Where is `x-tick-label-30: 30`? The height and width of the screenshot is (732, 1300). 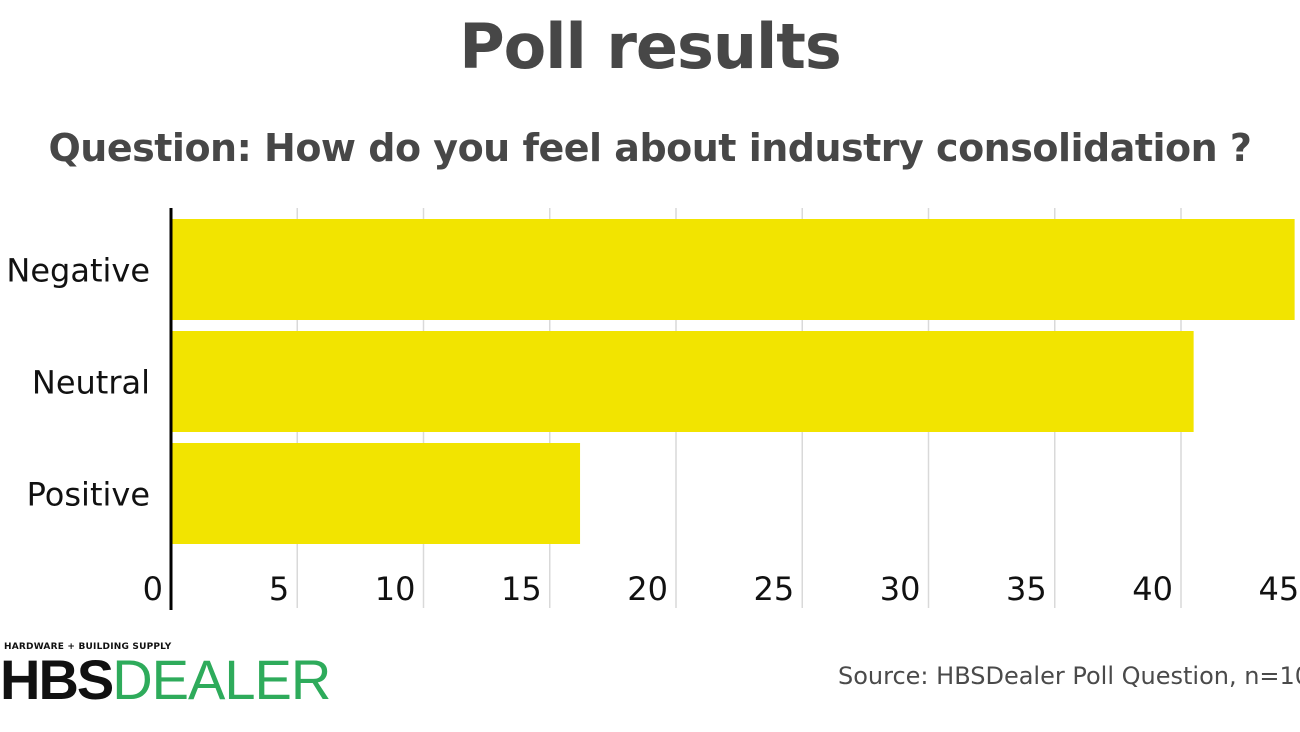
x-tick-label-30: 30 is located at coordinates (900, 589).